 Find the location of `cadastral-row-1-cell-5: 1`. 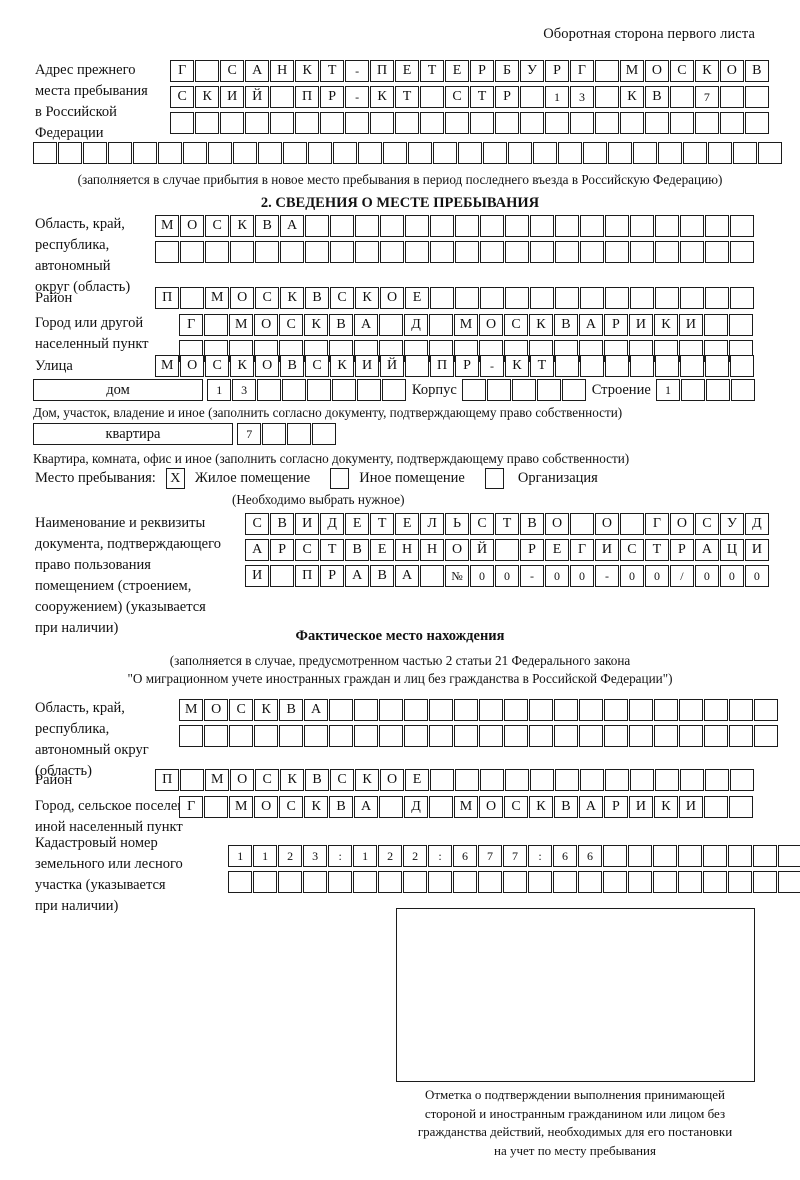

cadastral-row-1-cell-5: 1 is located at coordinates (365, 856).